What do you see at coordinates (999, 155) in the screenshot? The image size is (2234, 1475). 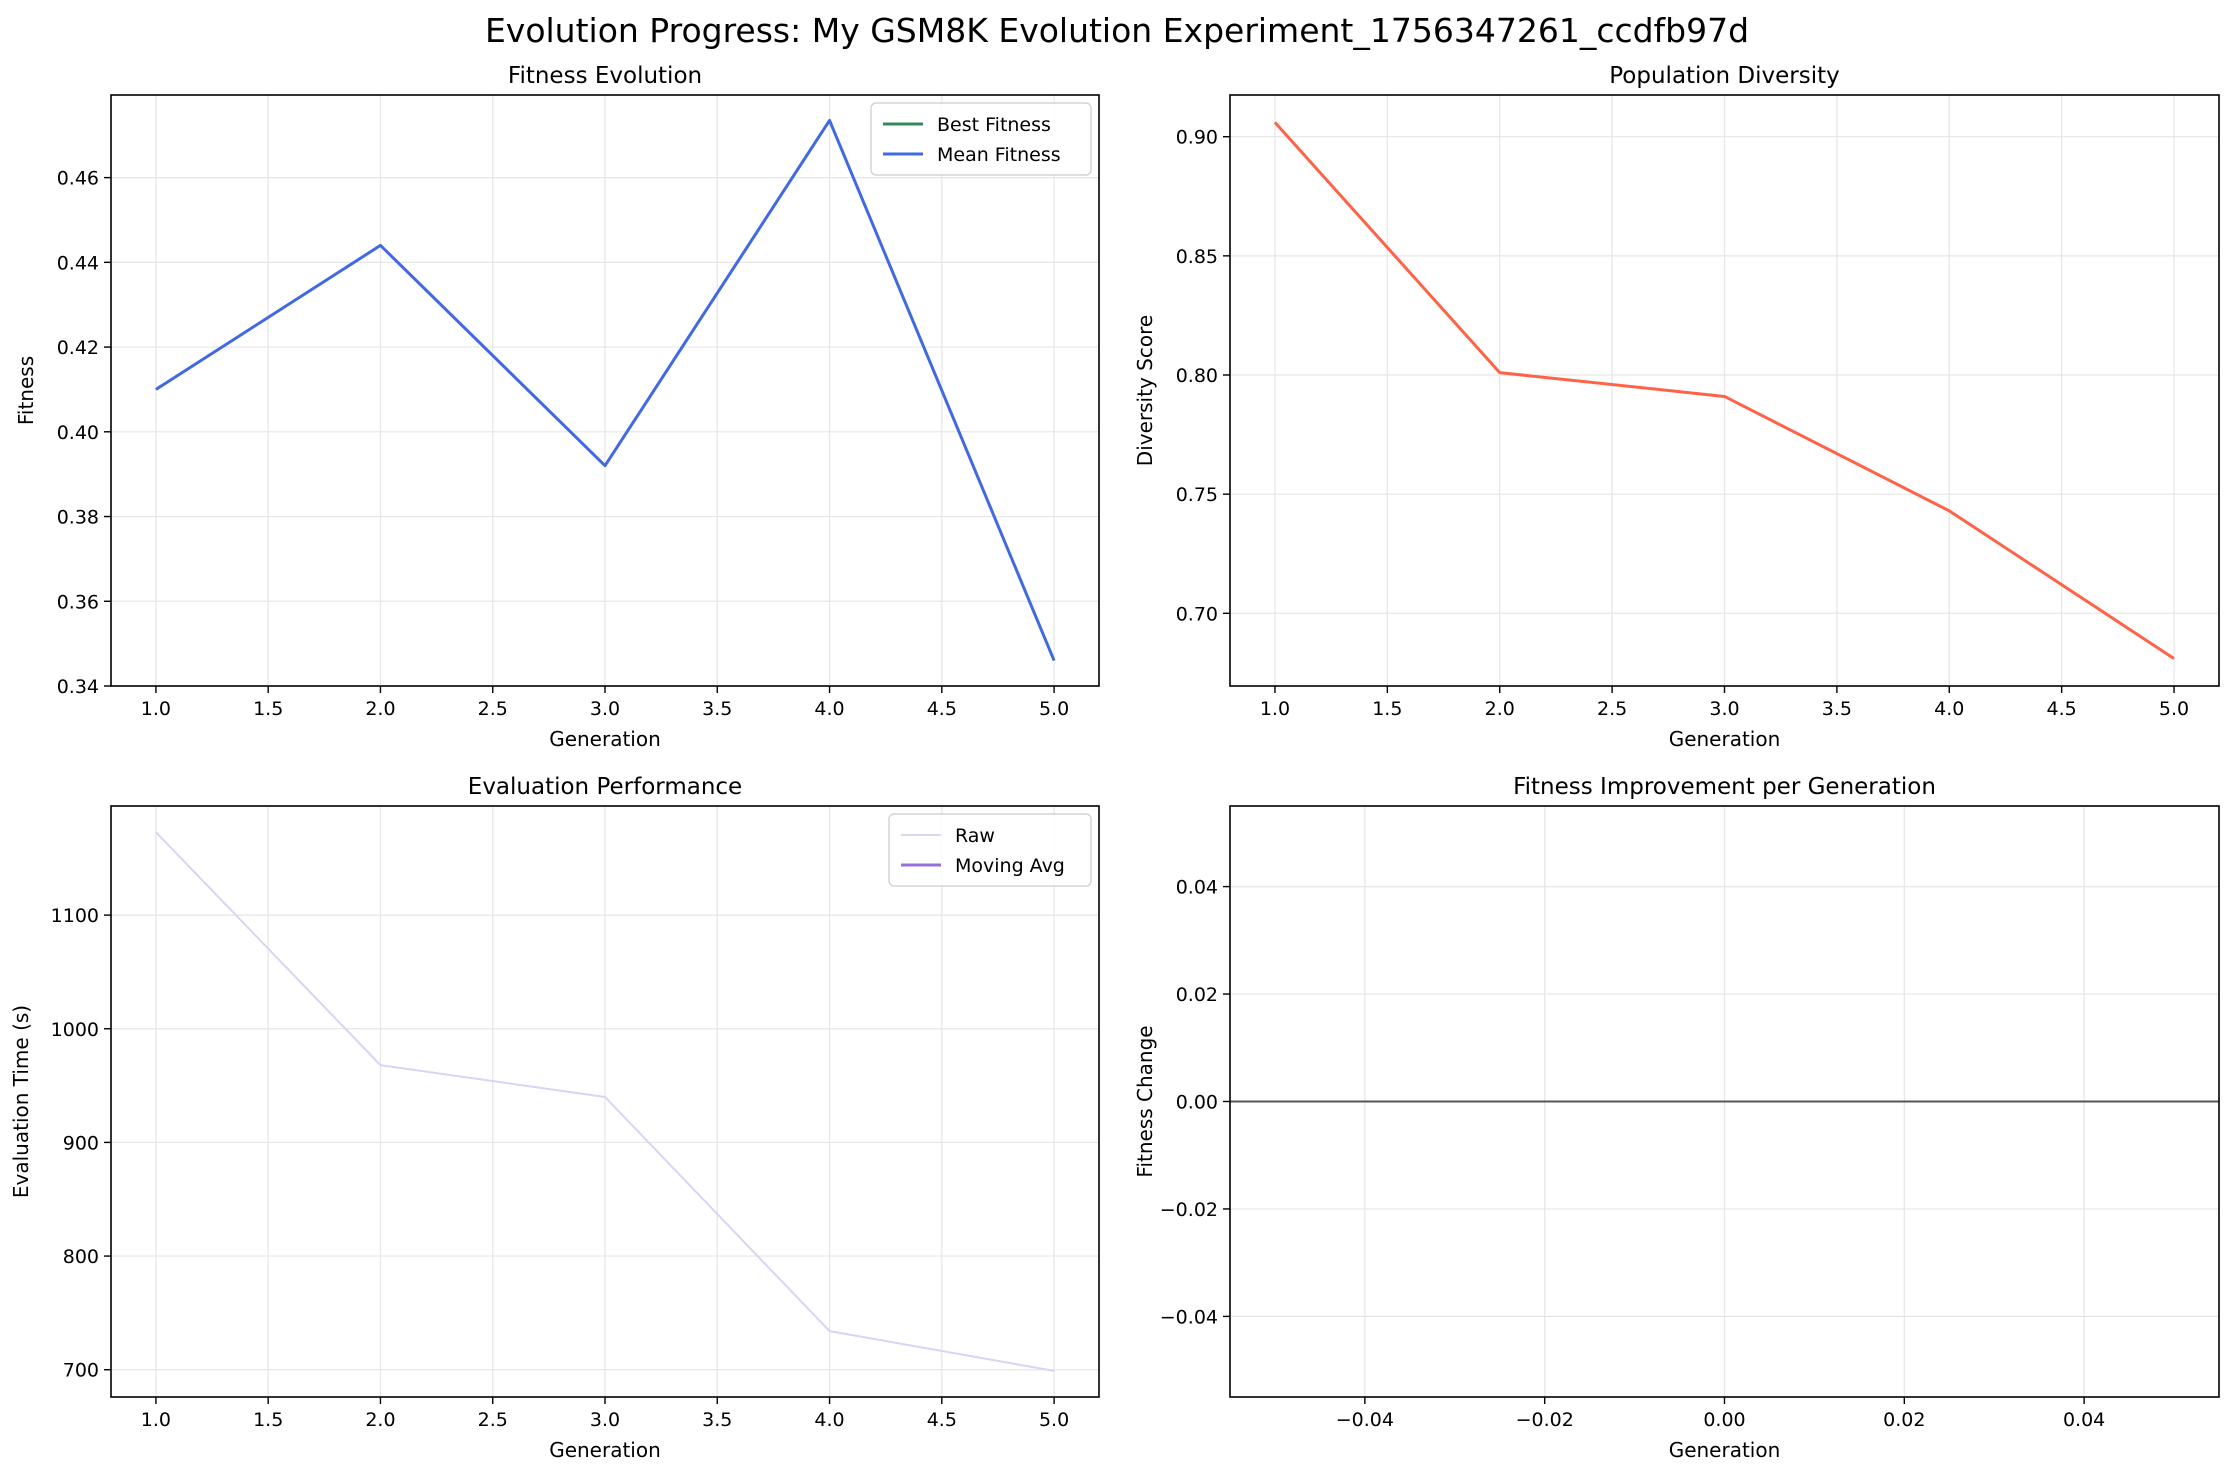 I see `legend-label: Mean Fitness` at bounding box center [999, 155].